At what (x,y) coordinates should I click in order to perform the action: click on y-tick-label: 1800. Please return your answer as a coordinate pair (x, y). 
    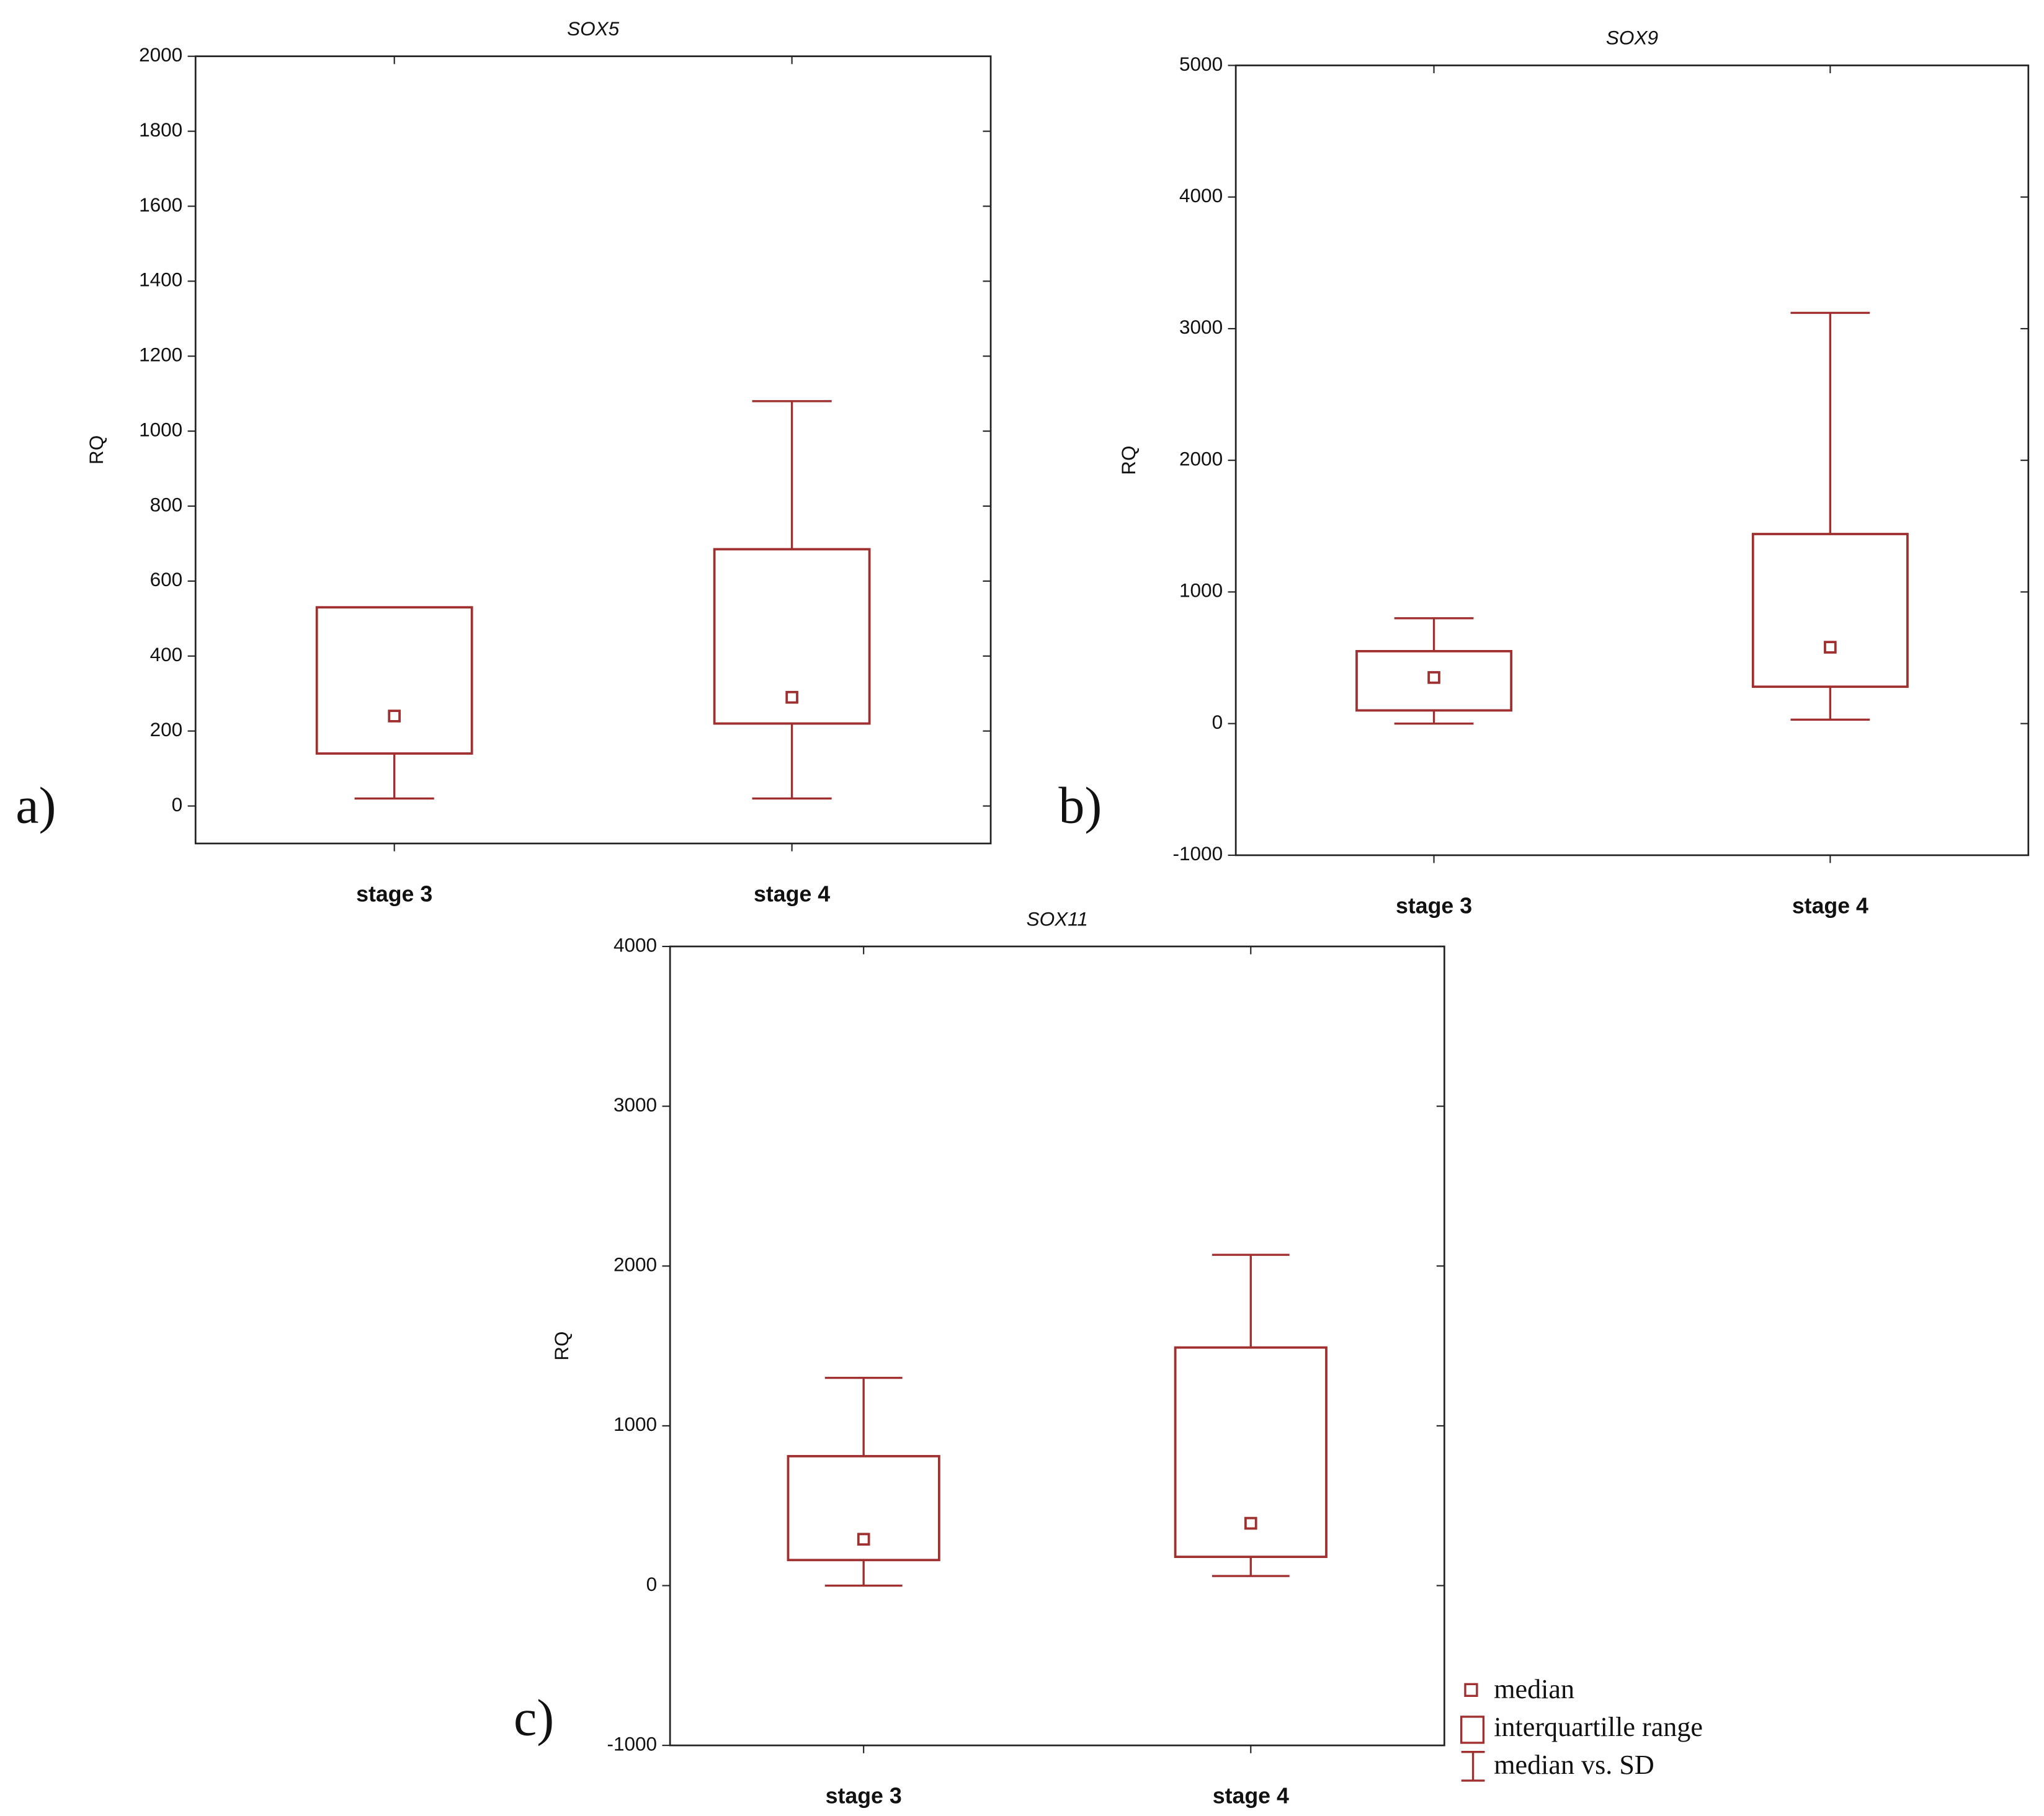
    Looking at the image, I should click on (160, 129).